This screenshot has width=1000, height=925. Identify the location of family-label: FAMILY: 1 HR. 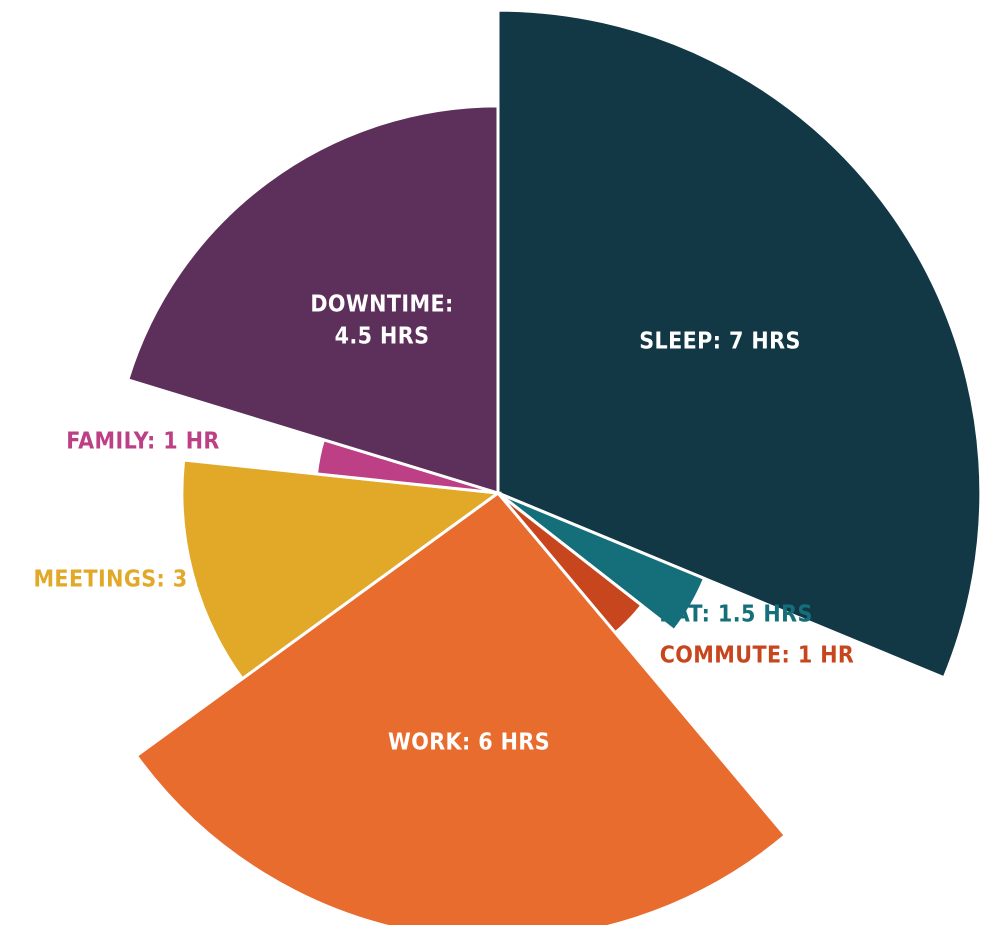
(143, 442).